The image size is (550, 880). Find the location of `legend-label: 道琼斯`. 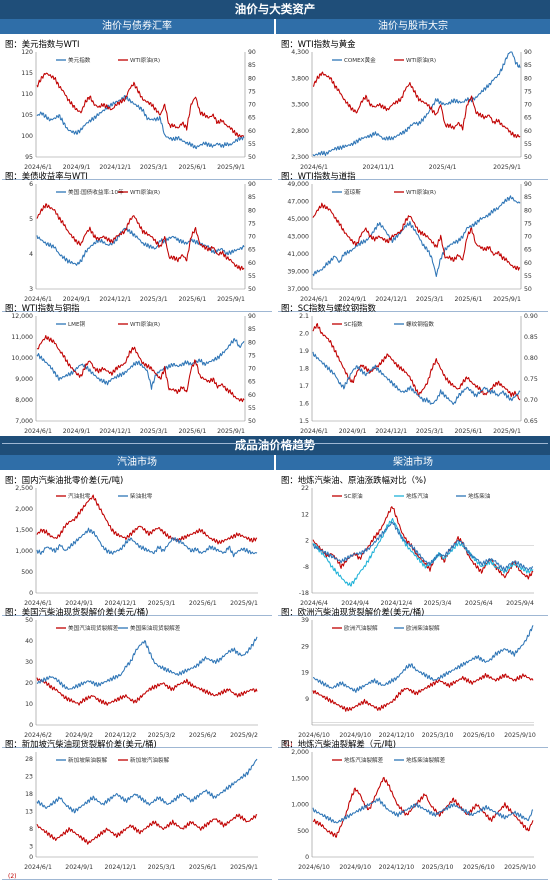

legend-label: 道琼斯 is located at coordinates (352, 192).